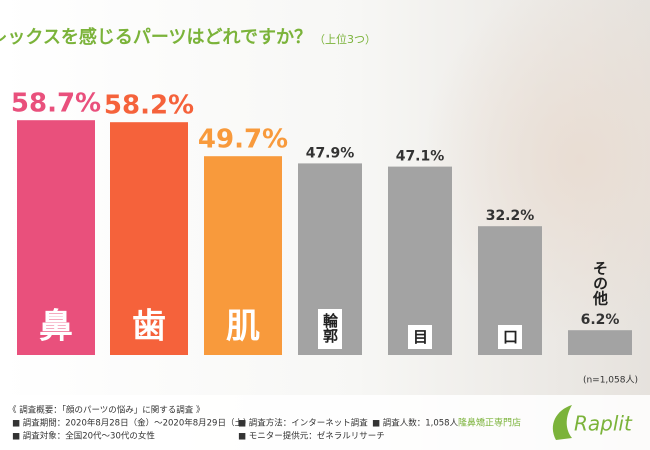  Describe the element at coordinates (311, 436) in the screenshot. I see `survey-item: ■ モニター提供元：ゼネラルリサーチ` at that location.